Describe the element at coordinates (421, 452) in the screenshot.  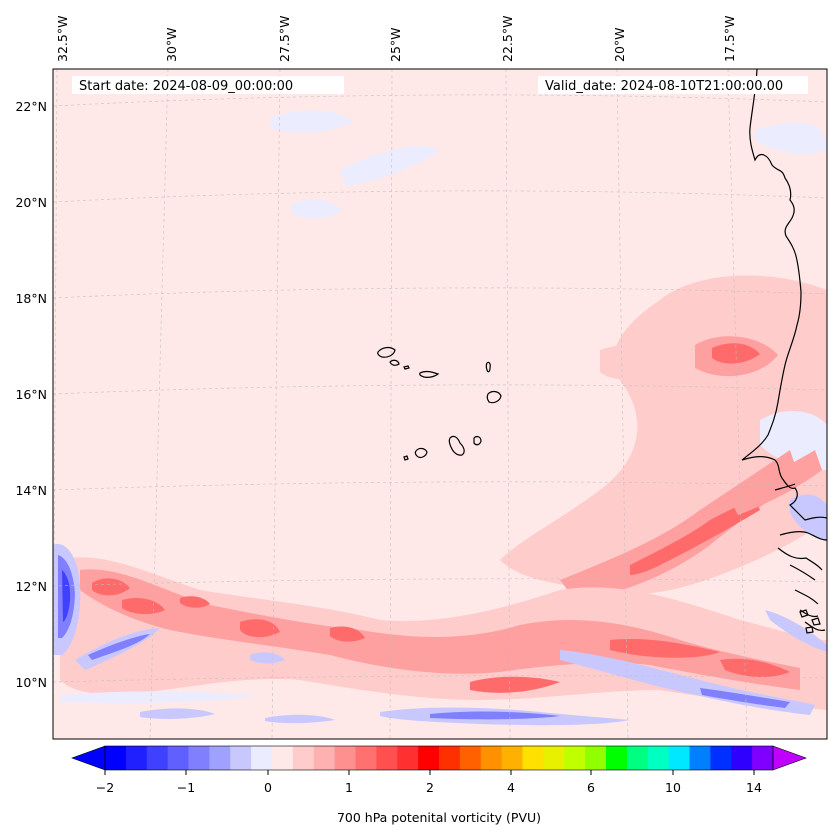
I see `island-fogo` at that location.